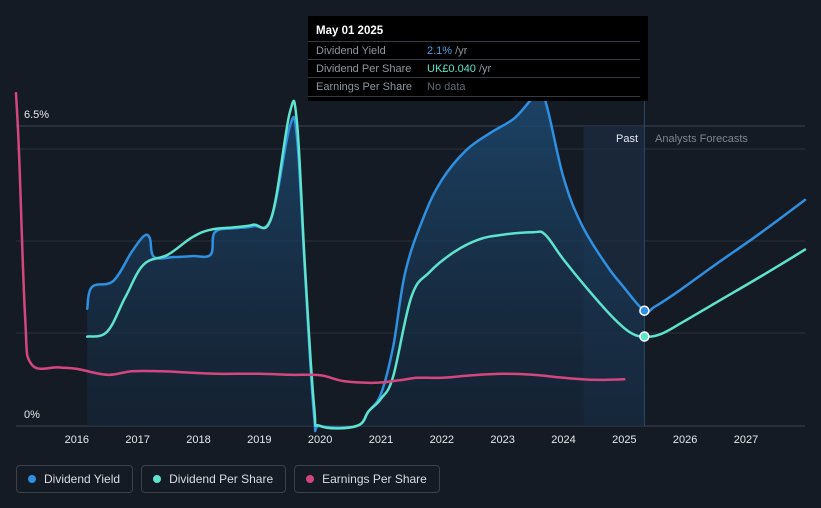 The image size is (821, 508). Describe the element at coordinates (474, 87) in the screenshot. I see `tooltip-row-earnings-per-share: Earnings Per Share No data` at that location.